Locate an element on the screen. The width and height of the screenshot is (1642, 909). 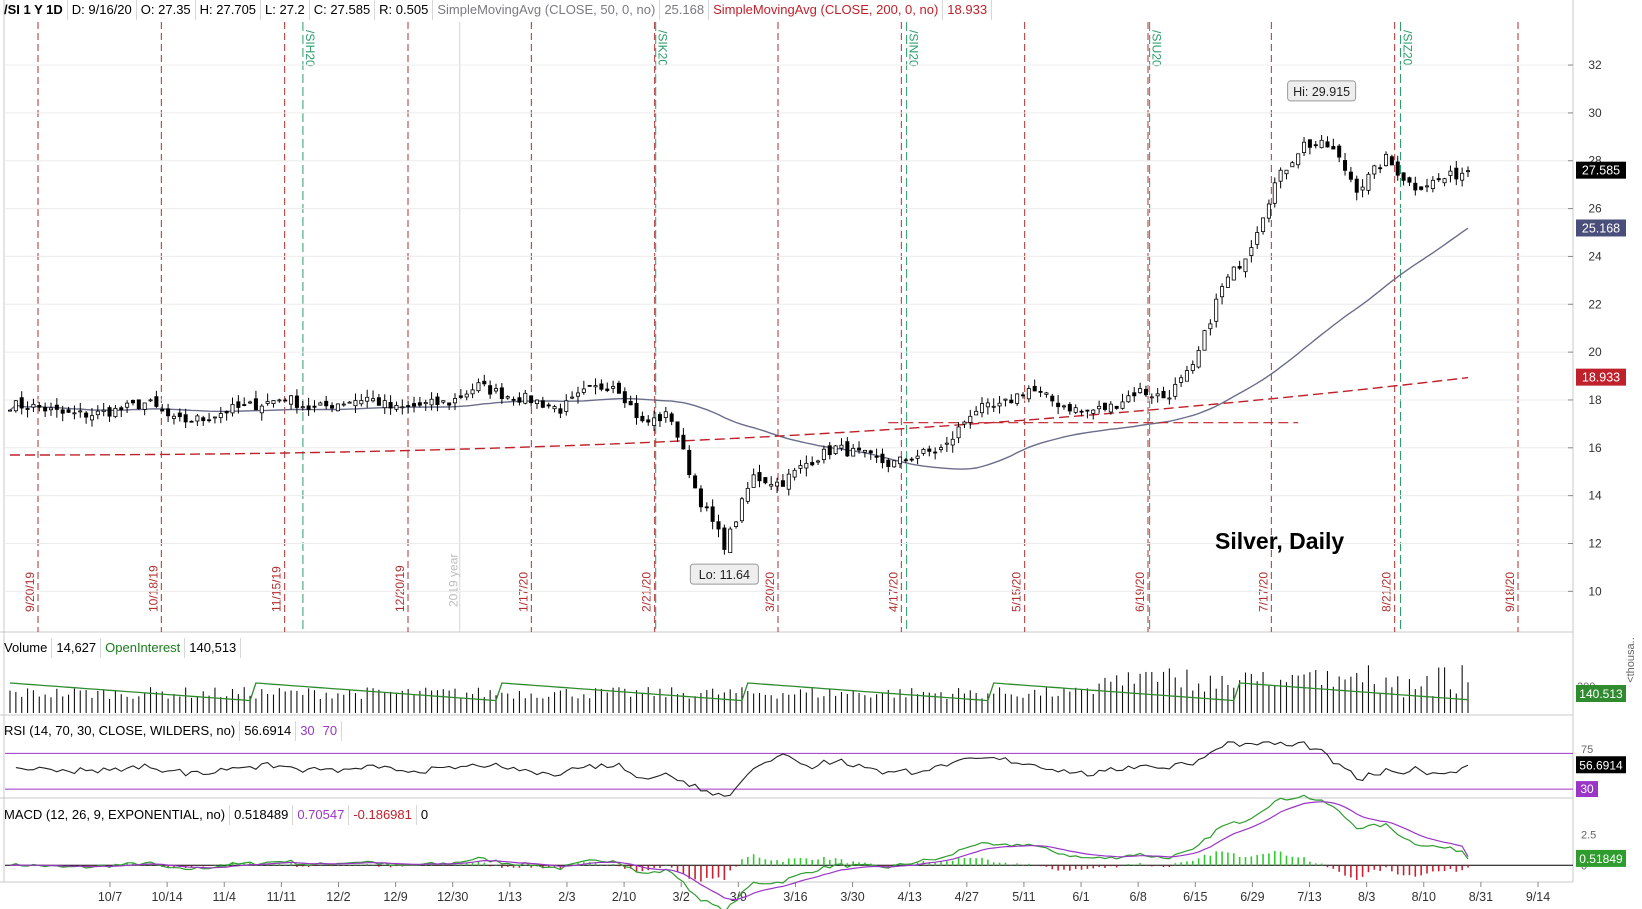
rsi-value: 56.6914 is located at coordinates (268, 731).